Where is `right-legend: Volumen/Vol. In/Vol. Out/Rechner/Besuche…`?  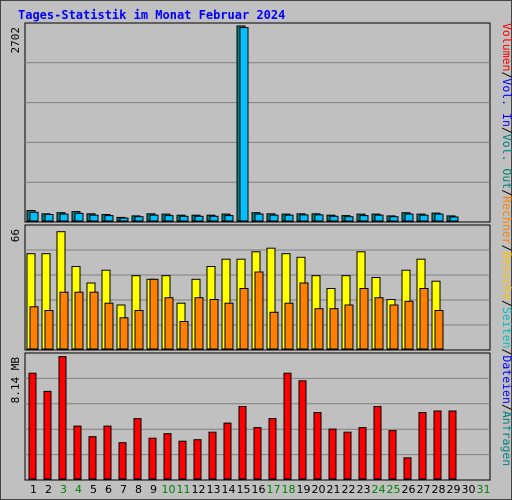
right-legend: Volumen/Vol. In/Vol. Out/Rechner/Besuche… is located at coordinates (506, 244).